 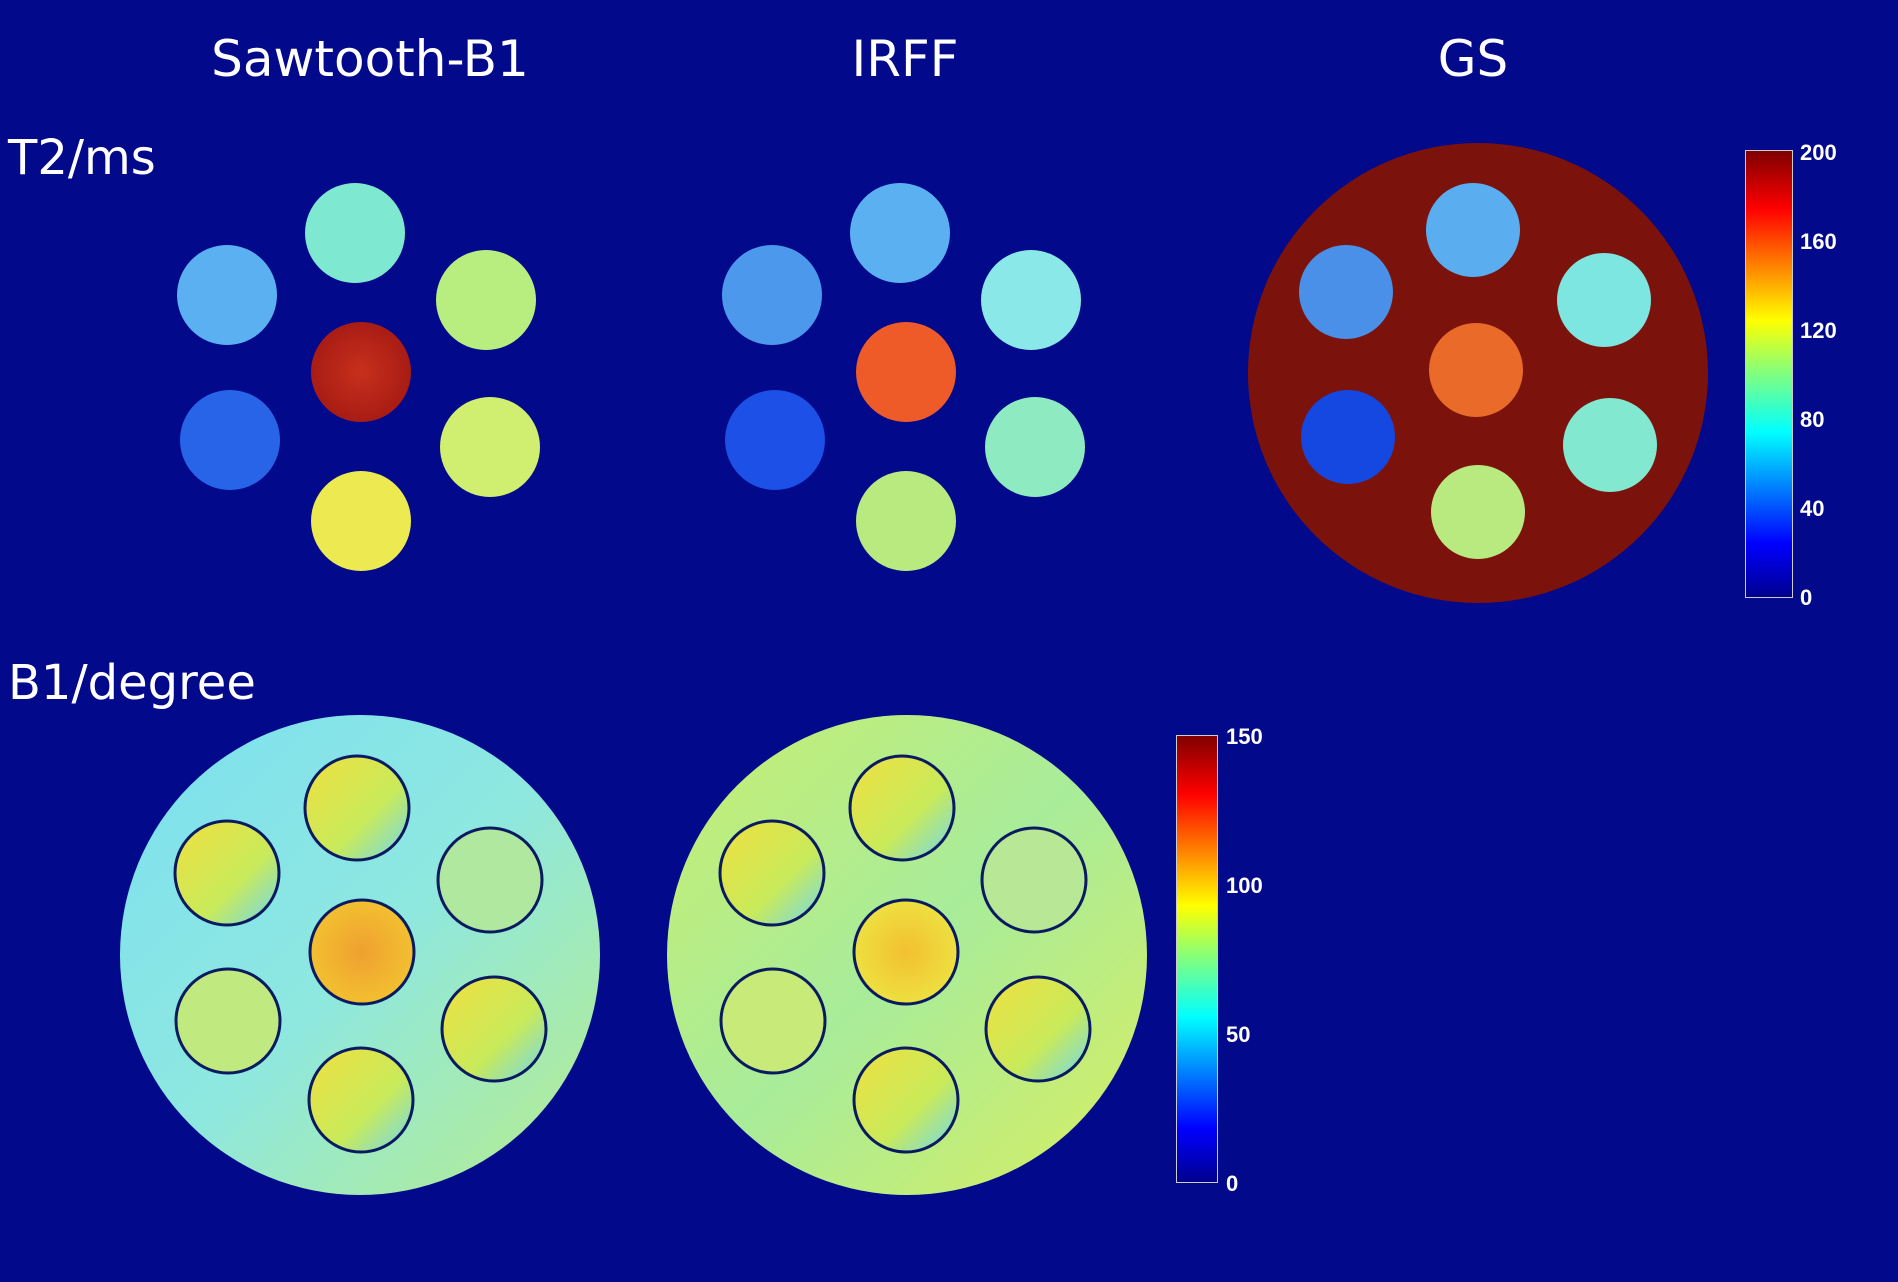 What do you see at coordinates (1769, 374) in the screenshot?
I see `t2-colorbar` at bounding box center [1769, 374].